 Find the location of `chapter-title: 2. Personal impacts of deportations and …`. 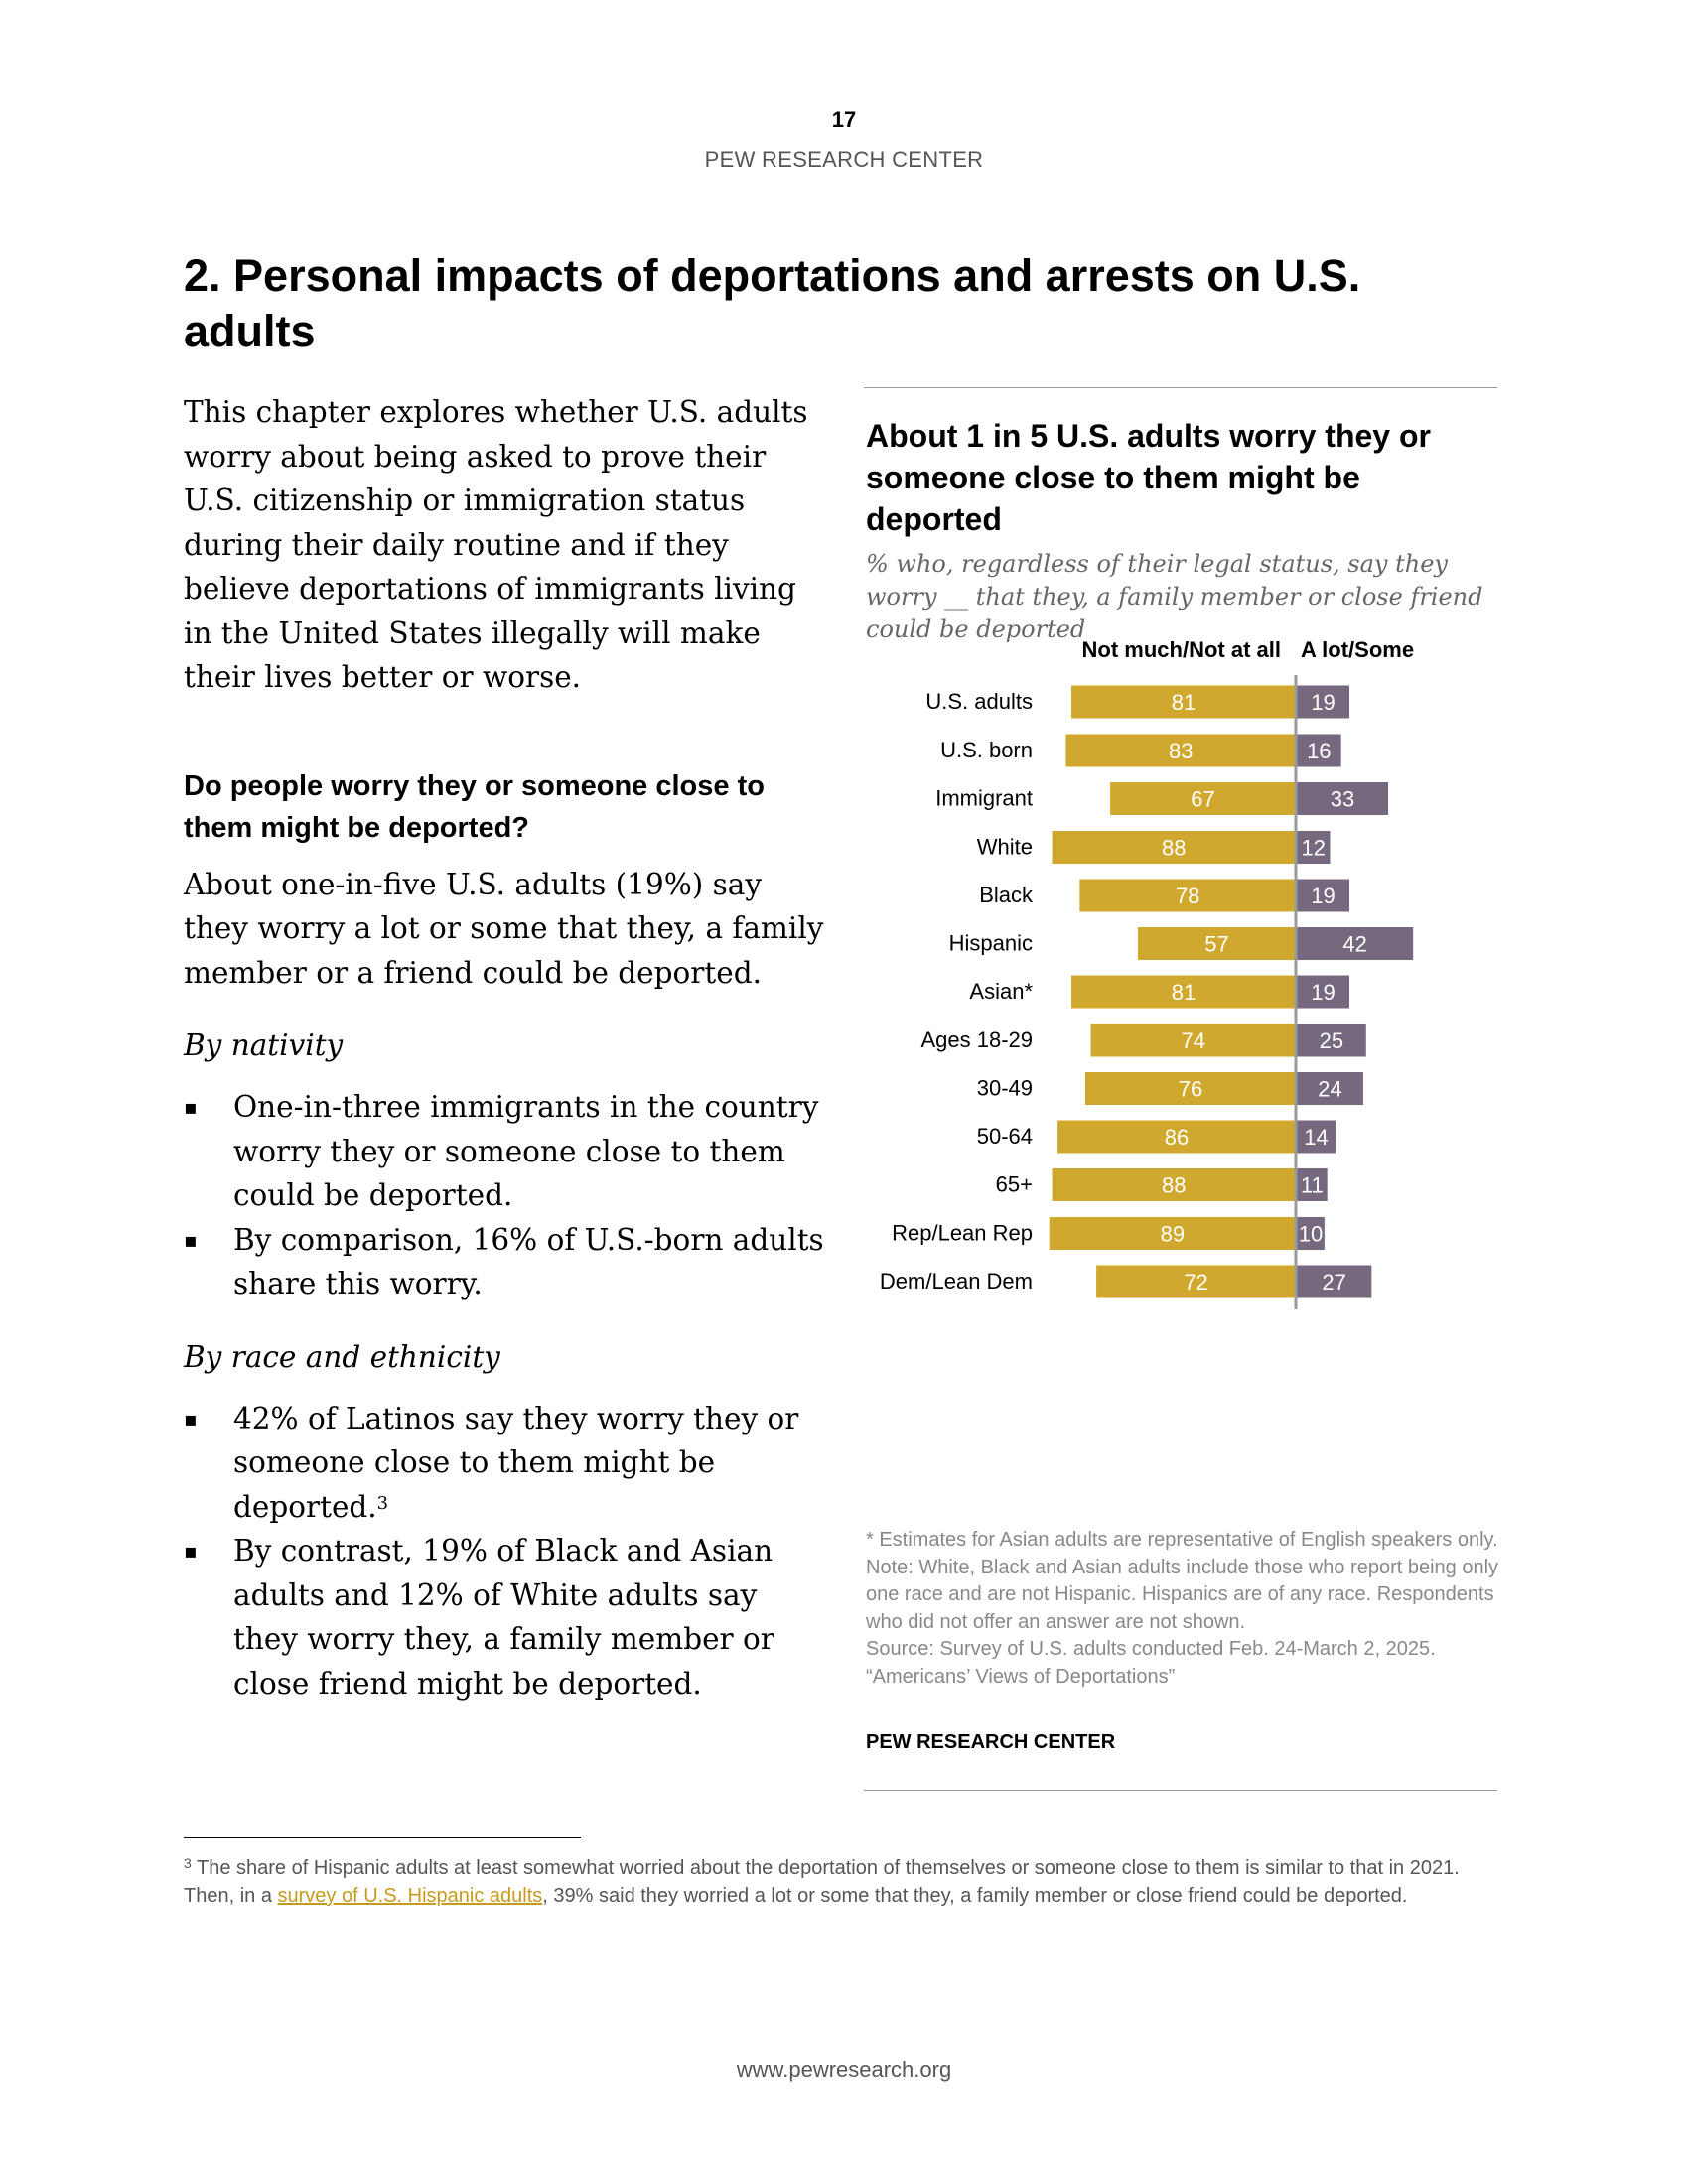

chapter-title: 2. Personal impacts of deportations and … is located at coordinates (772, 303).